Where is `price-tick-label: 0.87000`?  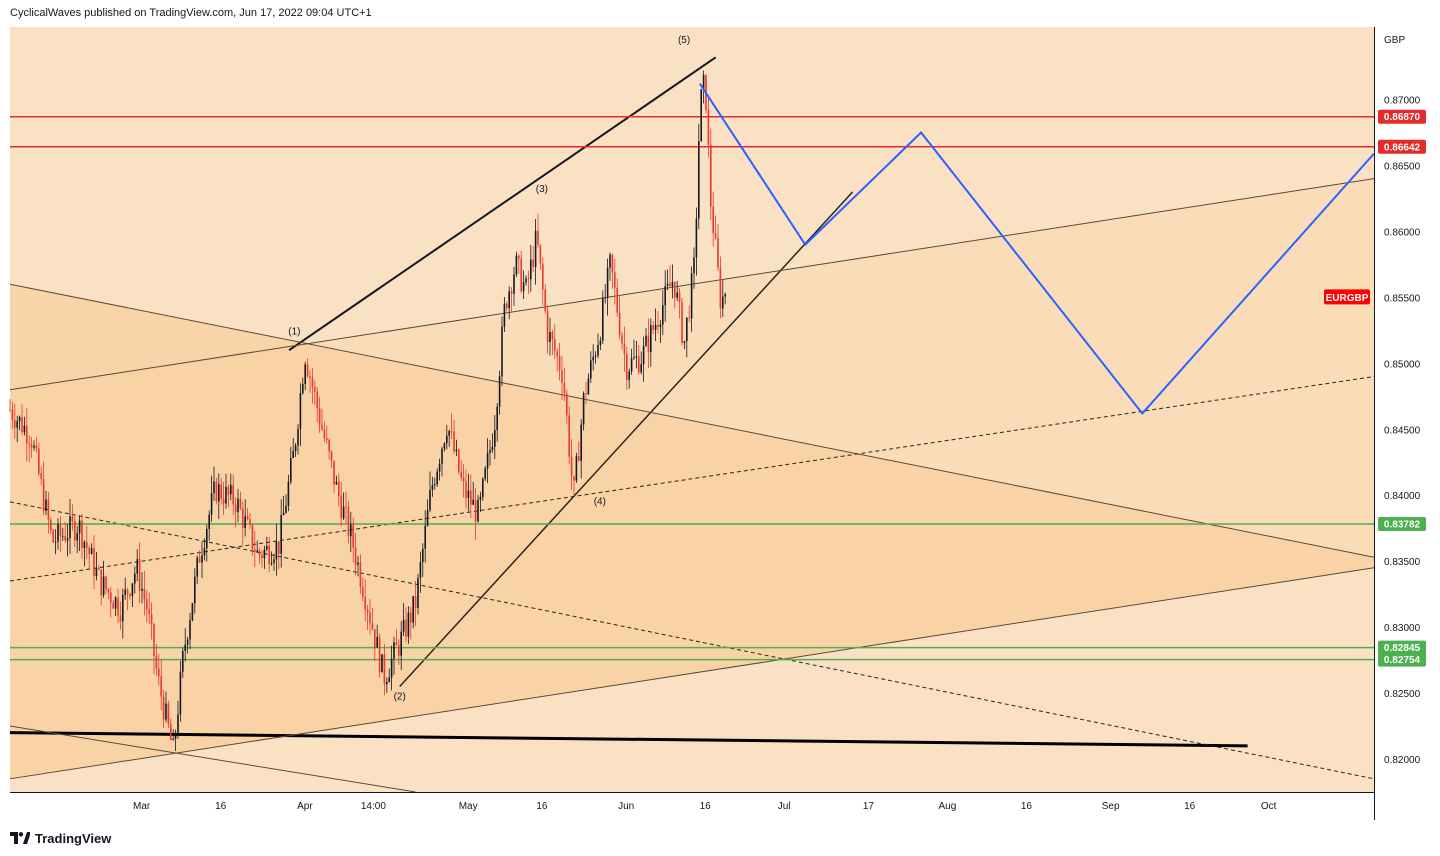
price-tick-label: 0.87000 is located at coordinates (1402, 101).